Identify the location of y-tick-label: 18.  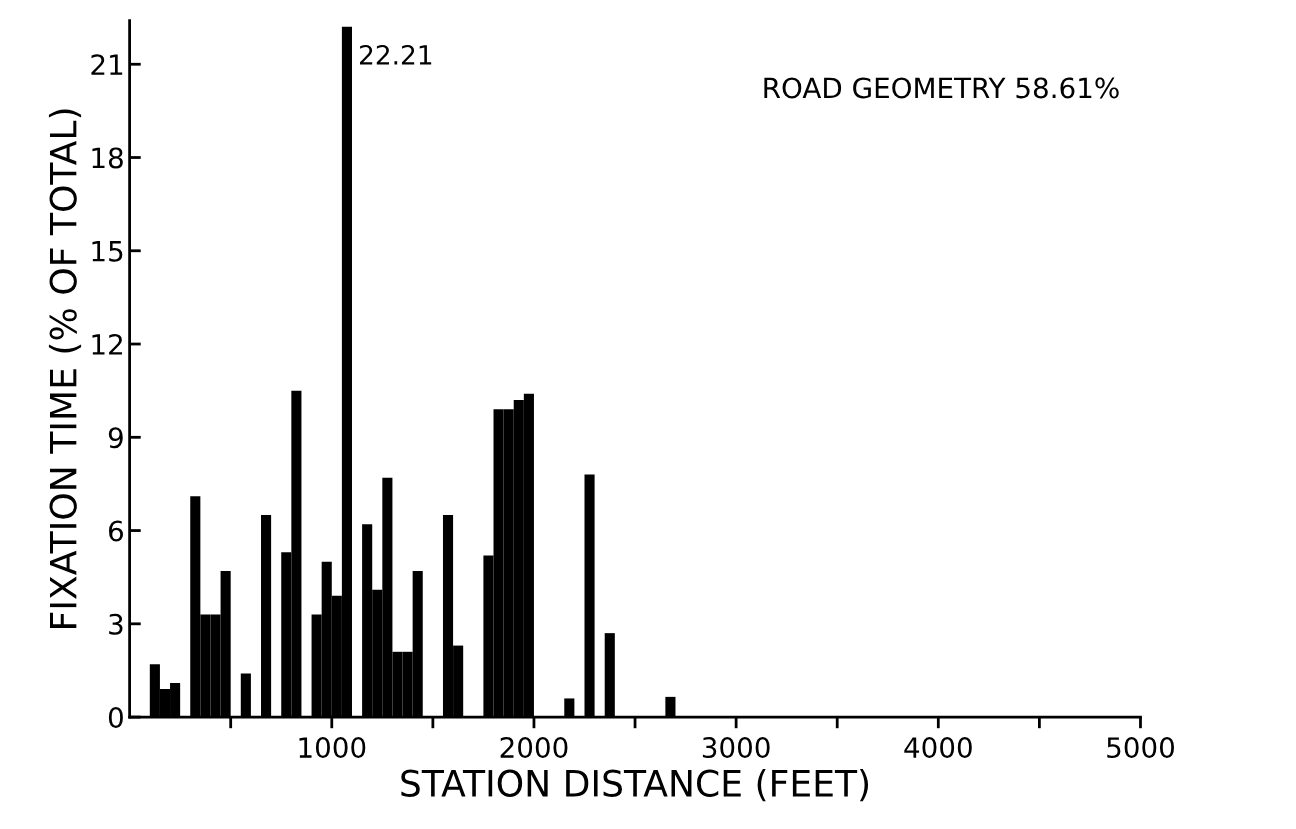
(107, 158).